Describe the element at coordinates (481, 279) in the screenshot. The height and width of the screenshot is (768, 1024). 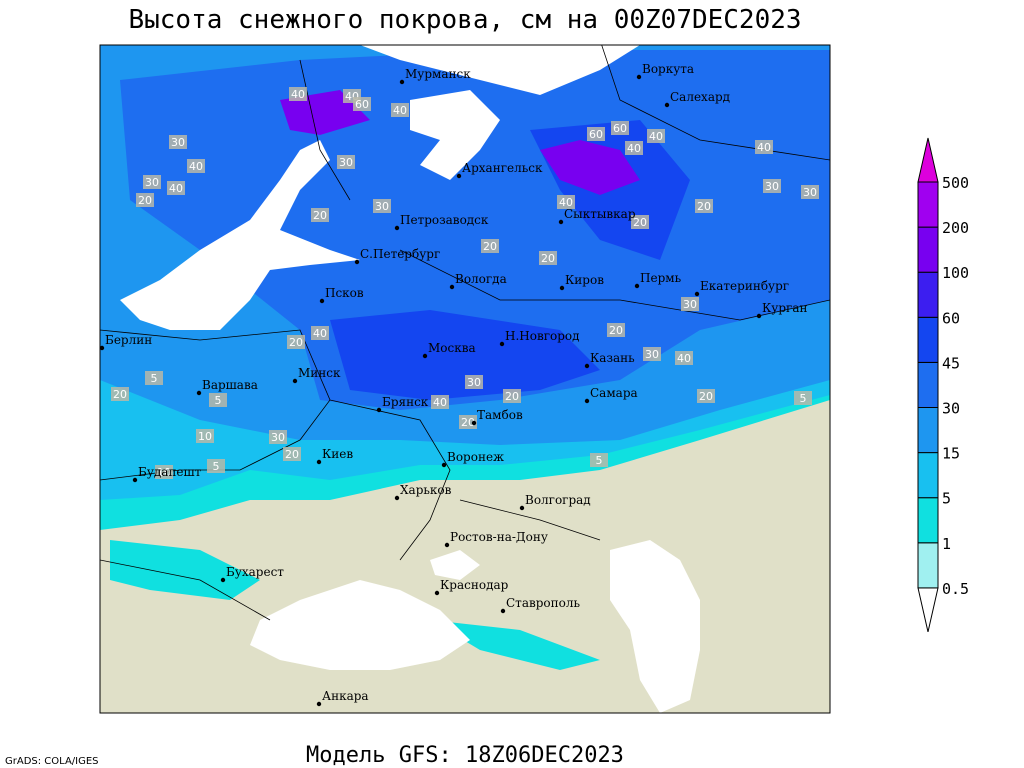
I see `city-label: Вологда` at that location.